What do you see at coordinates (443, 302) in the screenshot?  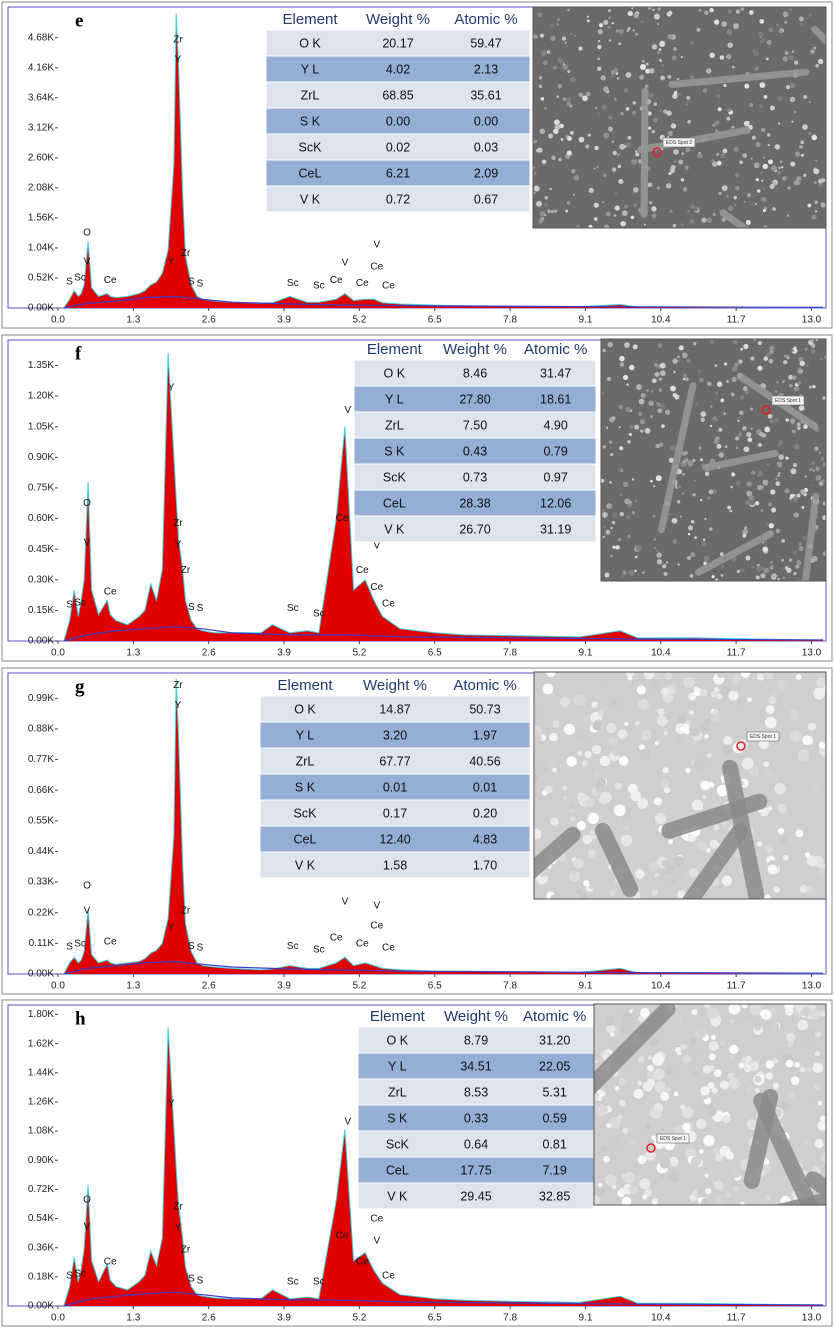 I see `background-line` at bounding box center [443, 302].